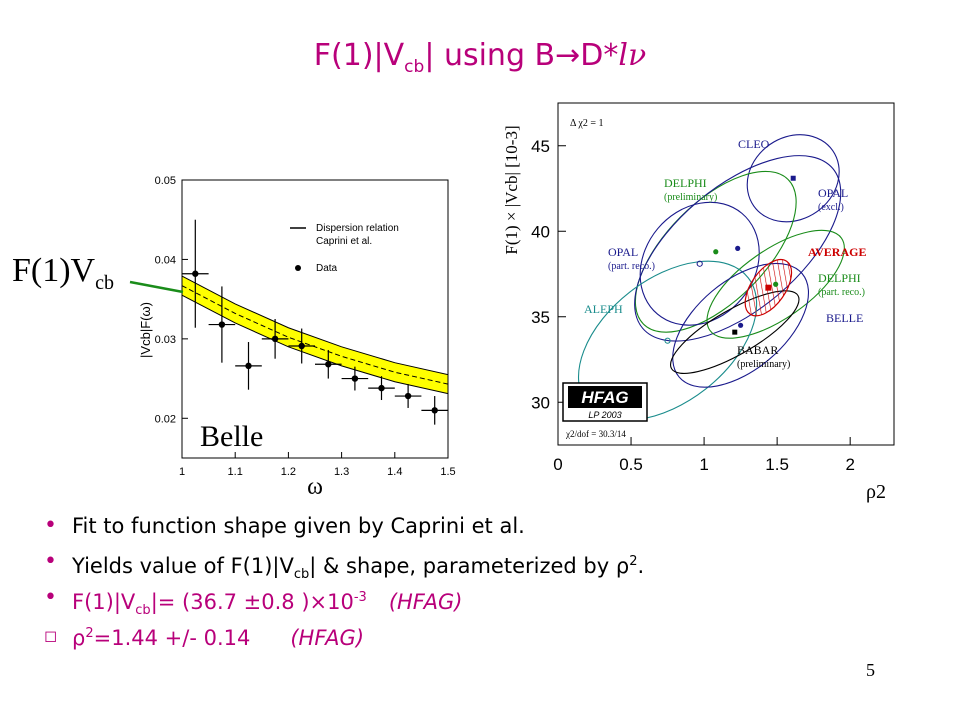  What do you see at coordinates (870, 670) in the screenshot?
I see `page-number: 5` at bounding box center [870, 670].